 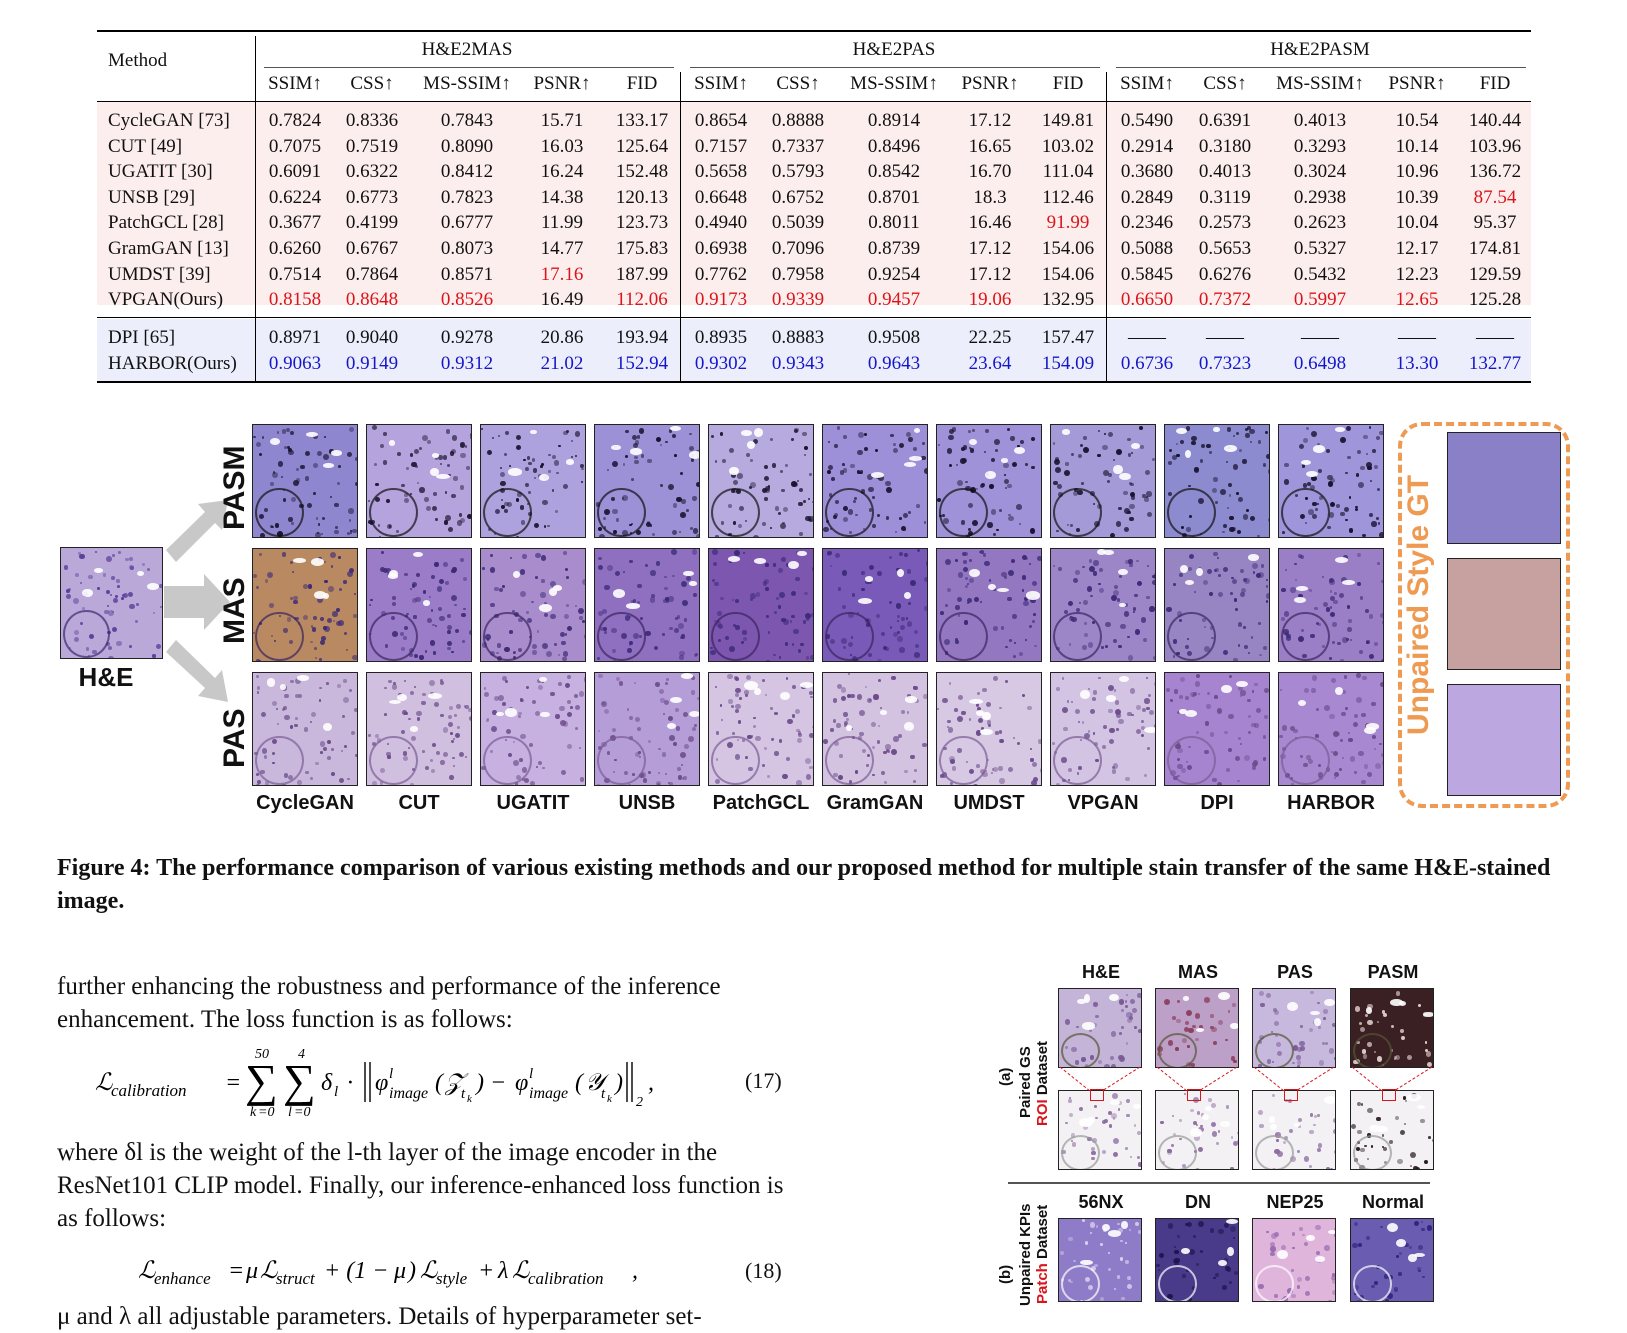 What do you see at coordinates (990, 299) in the screenshot?
I see `table-value-cell: 19.06` at bounding box center [990, 299].